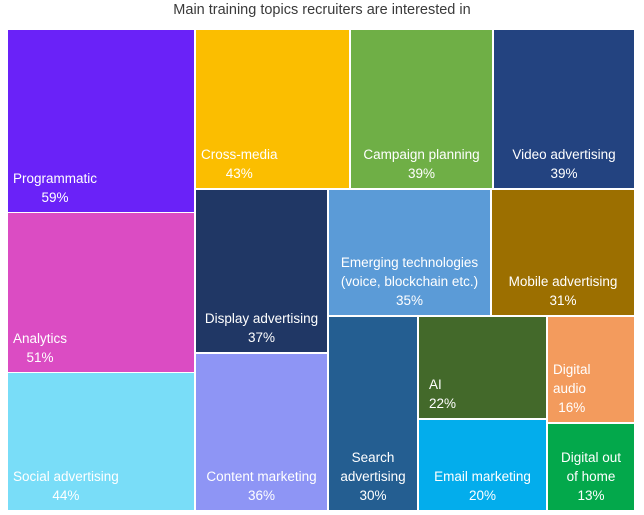 This screenshot has width=644, height=515. What do you see at coordinates (435, 384) in the screenshot?
I see `tile-label: AI` at bounding box center [435, 384].